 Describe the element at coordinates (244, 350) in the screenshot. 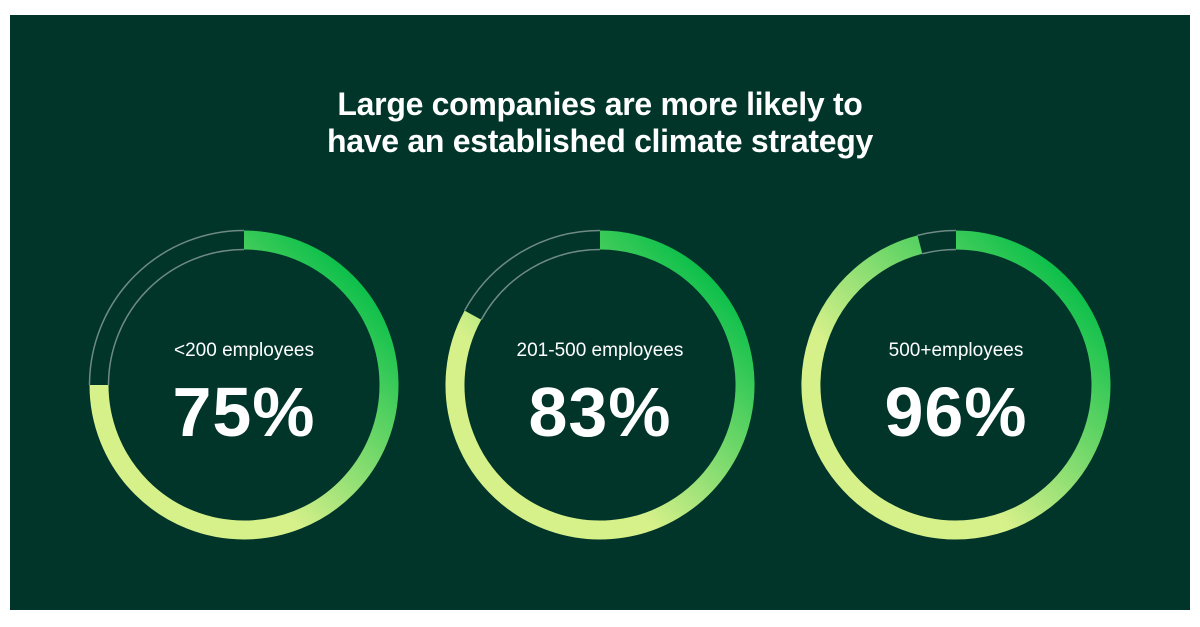

I see `category-label-small: <200 employees` at that location.